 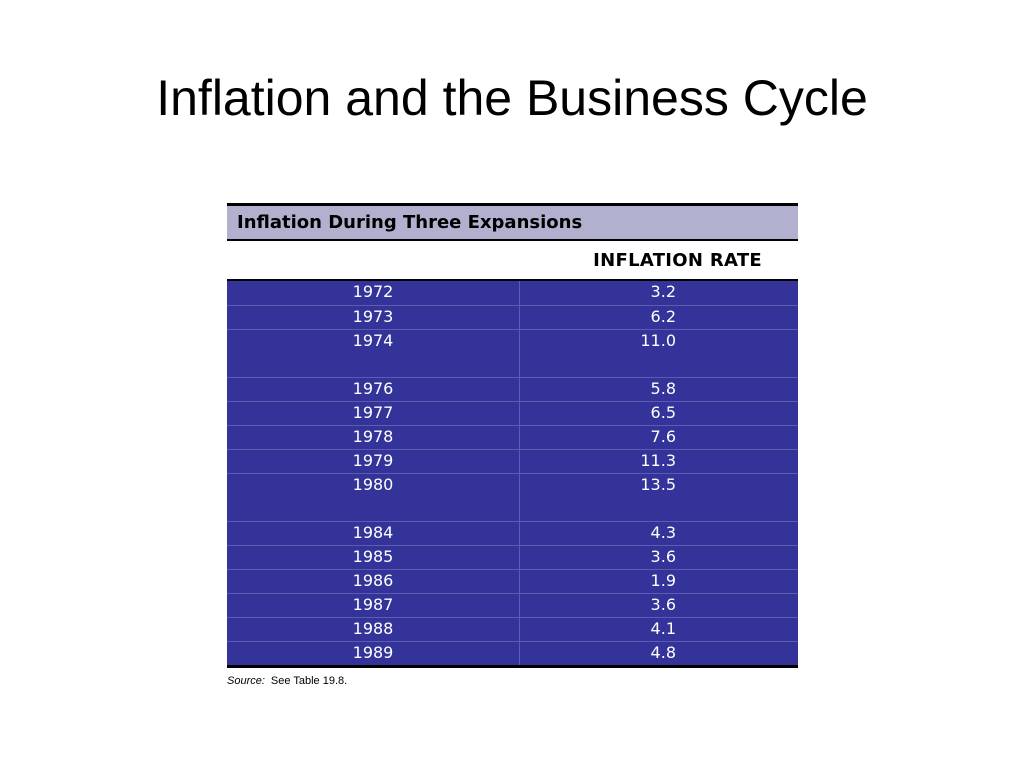 What do you see at coordinates (373, 629) in the screenshot?
I see `year-cell: 1988` at bounding box center [373, 629].